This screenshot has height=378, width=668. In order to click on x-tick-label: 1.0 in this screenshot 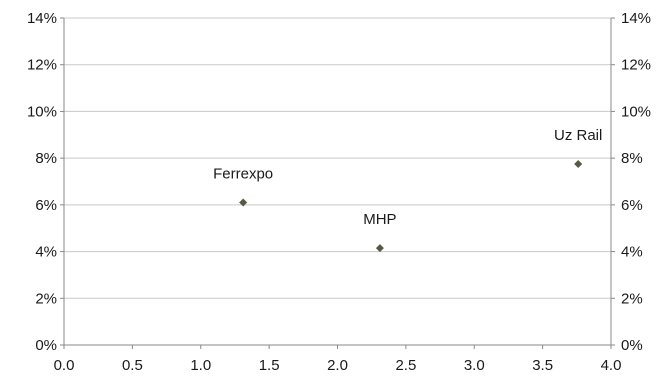, I will do `click(200, 365)`.